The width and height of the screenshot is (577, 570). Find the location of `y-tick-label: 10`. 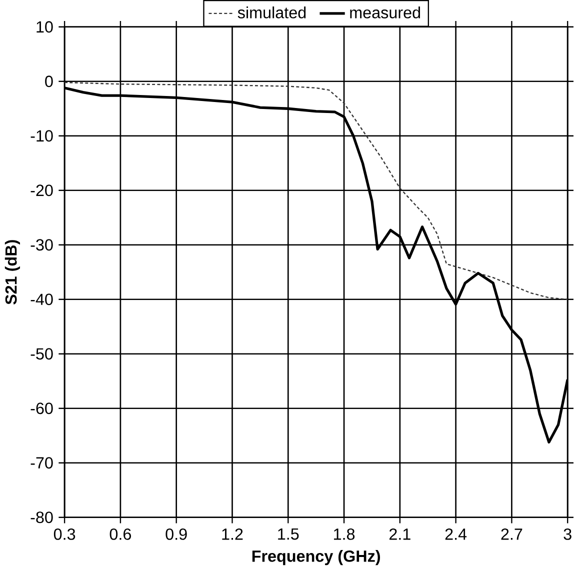

y-tick-label: 10 is located at coordinates (44, 27).